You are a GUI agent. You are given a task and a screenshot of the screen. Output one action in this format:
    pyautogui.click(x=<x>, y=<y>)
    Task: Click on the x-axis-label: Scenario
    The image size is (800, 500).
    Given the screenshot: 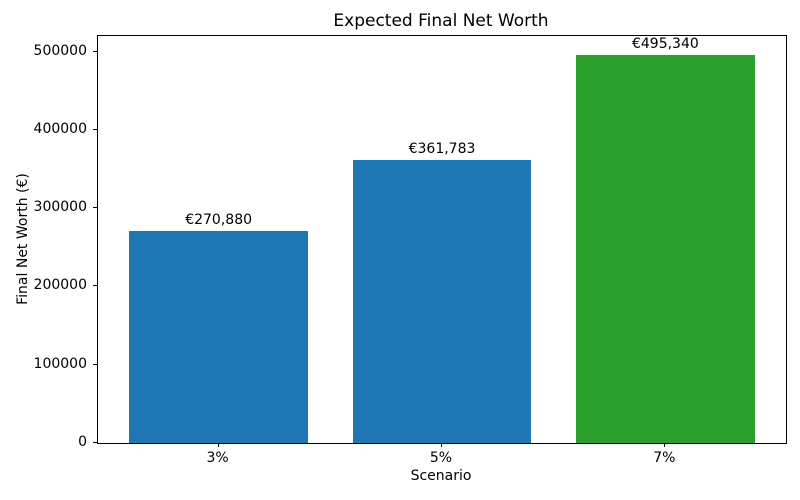 What is the action you would take?
    pyautogui.click(x=441, y=476)
    